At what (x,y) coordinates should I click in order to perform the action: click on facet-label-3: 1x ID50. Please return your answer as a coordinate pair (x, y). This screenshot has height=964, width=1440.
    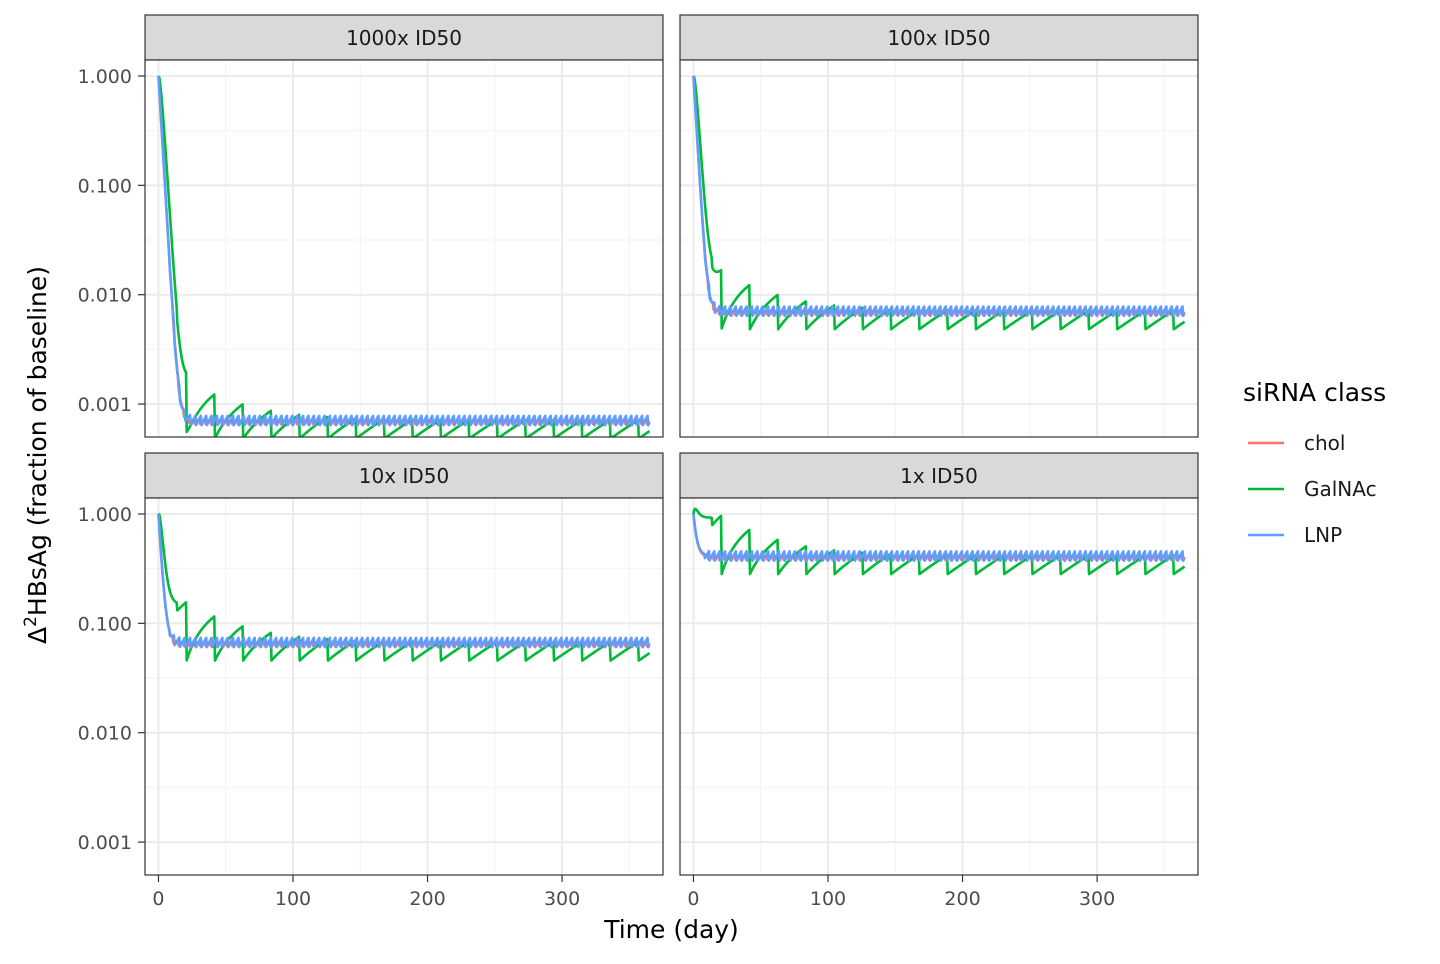
    Looking at the image, I should click on (939, 476).